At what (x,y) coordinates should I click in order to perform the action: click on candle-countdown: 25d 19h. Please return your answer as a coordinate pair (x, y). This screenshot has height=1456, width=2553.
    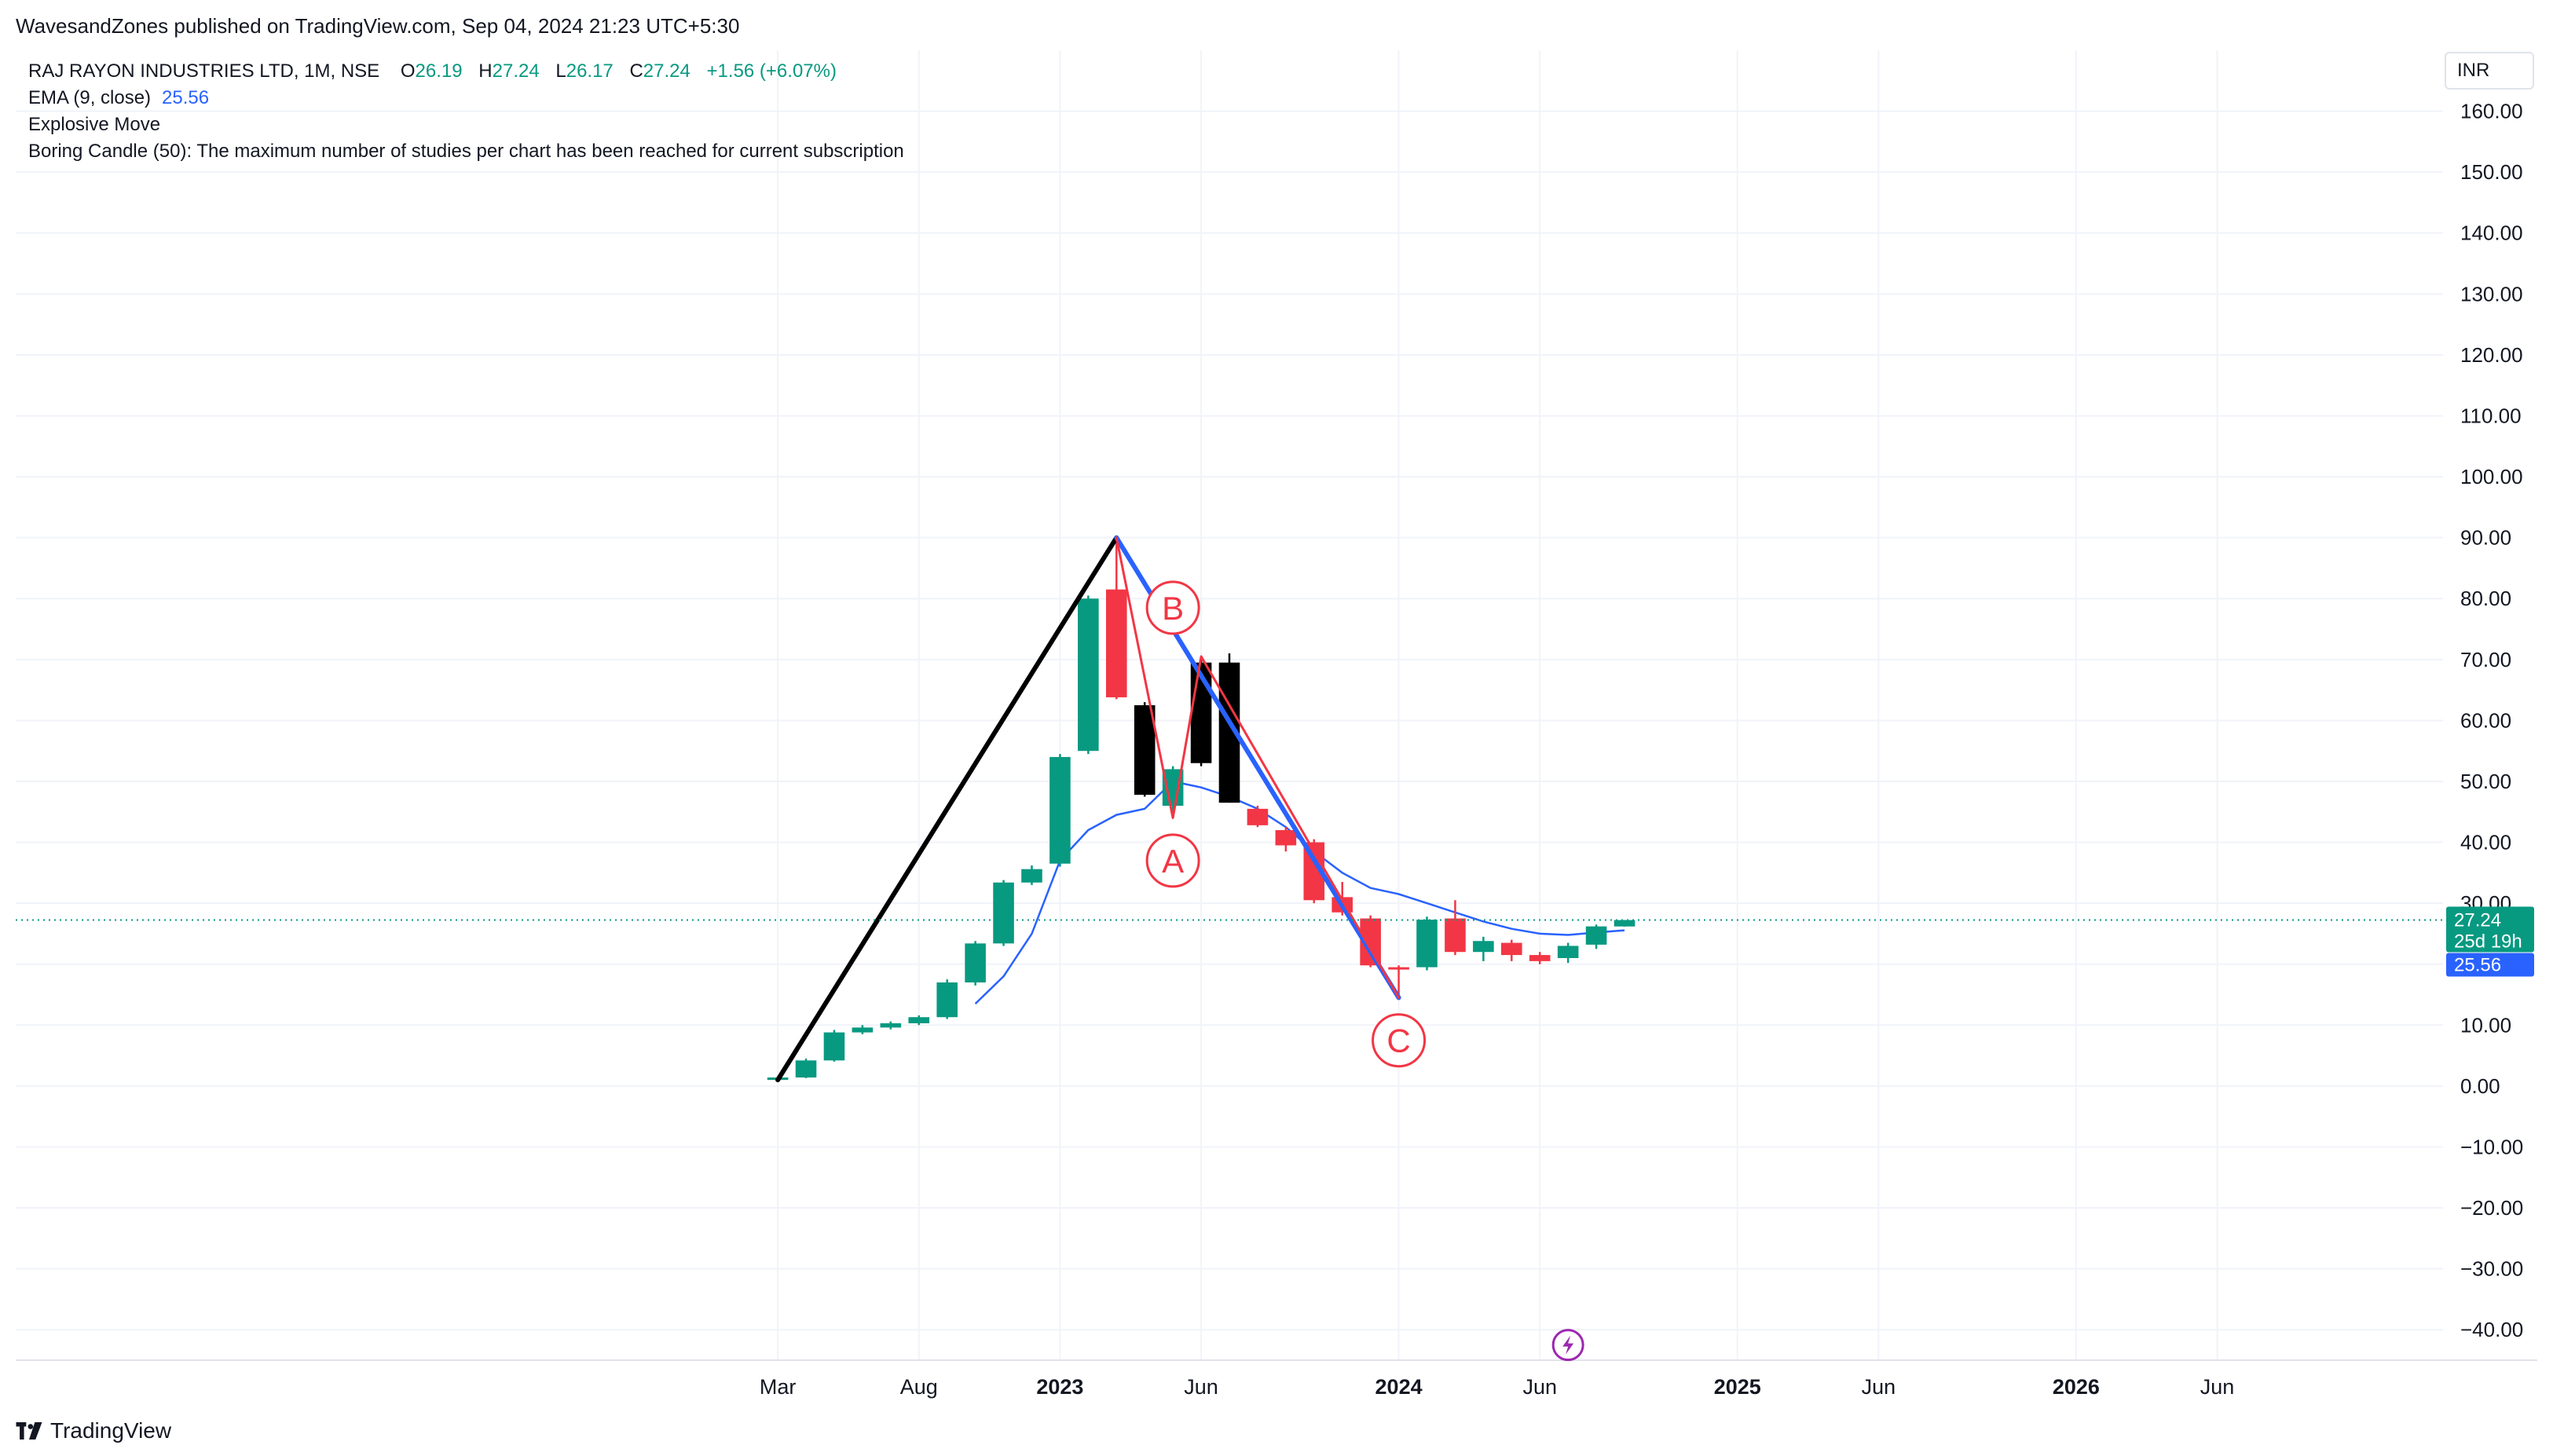
    Looking at the image, I should click on (2488, 942).